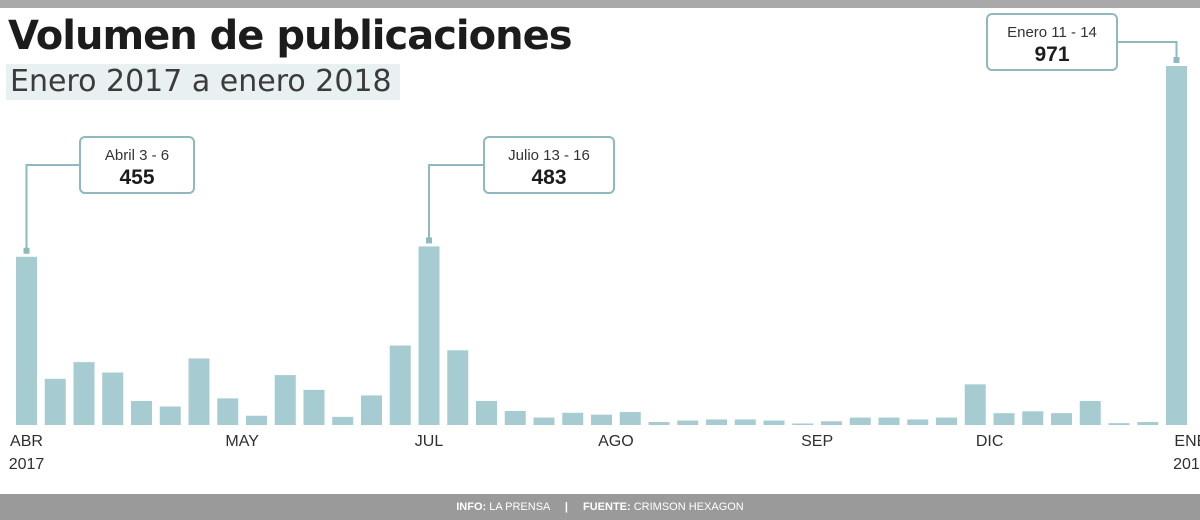  What do you see at coordinates (137, 155) in the screenshot?
I see `callout-date-label: Abril 3 - 6` at bounding box center [137, 155].